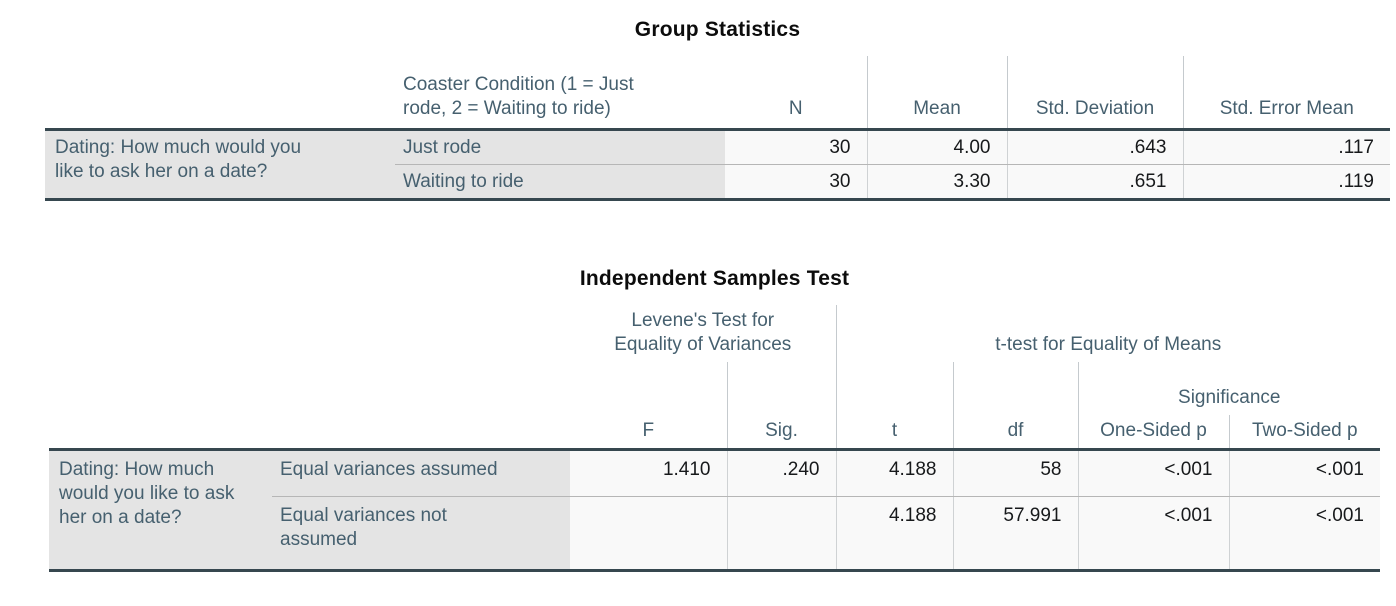 Image resolution: width=1396 pixels, height=606 pixels. Describe the element at coordinates (1094, 147) in the screenshot. I see `gs-std-deviation-value: .643` at that location.